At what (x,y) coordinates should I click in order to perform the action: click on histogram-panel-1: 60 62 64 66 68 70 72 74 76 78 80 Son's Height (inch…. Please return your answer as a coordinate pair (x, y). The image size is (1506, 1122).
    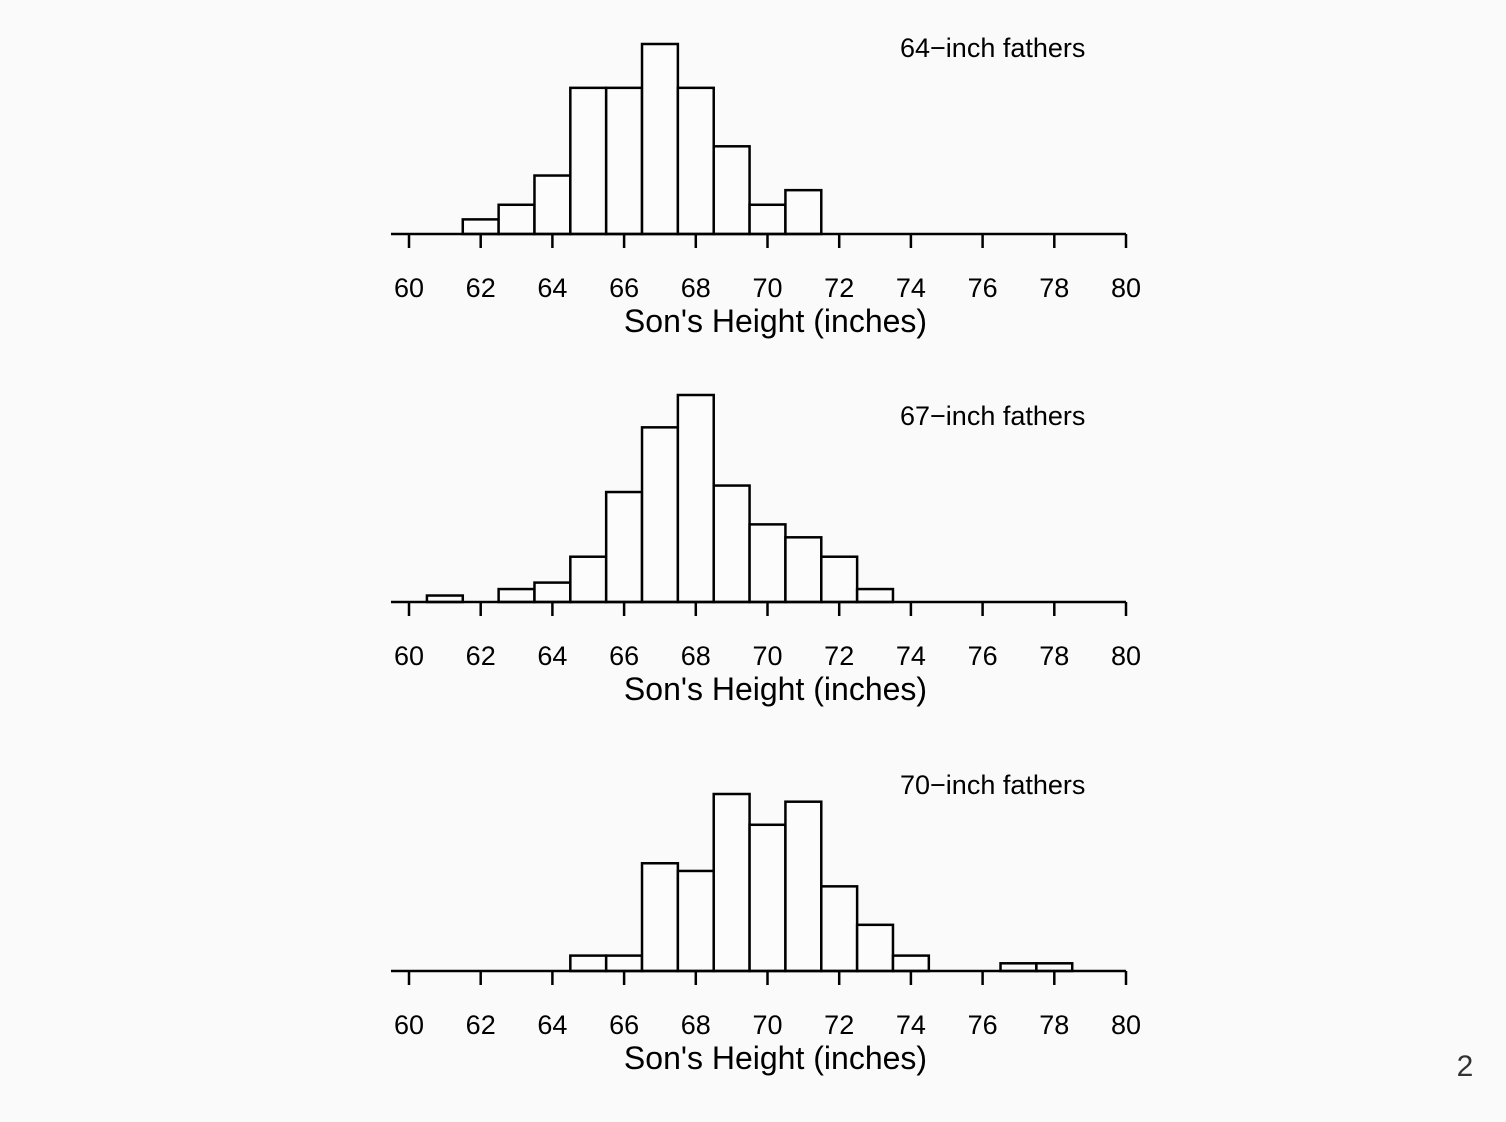
    Looking at the image, I should click on (766, 186).